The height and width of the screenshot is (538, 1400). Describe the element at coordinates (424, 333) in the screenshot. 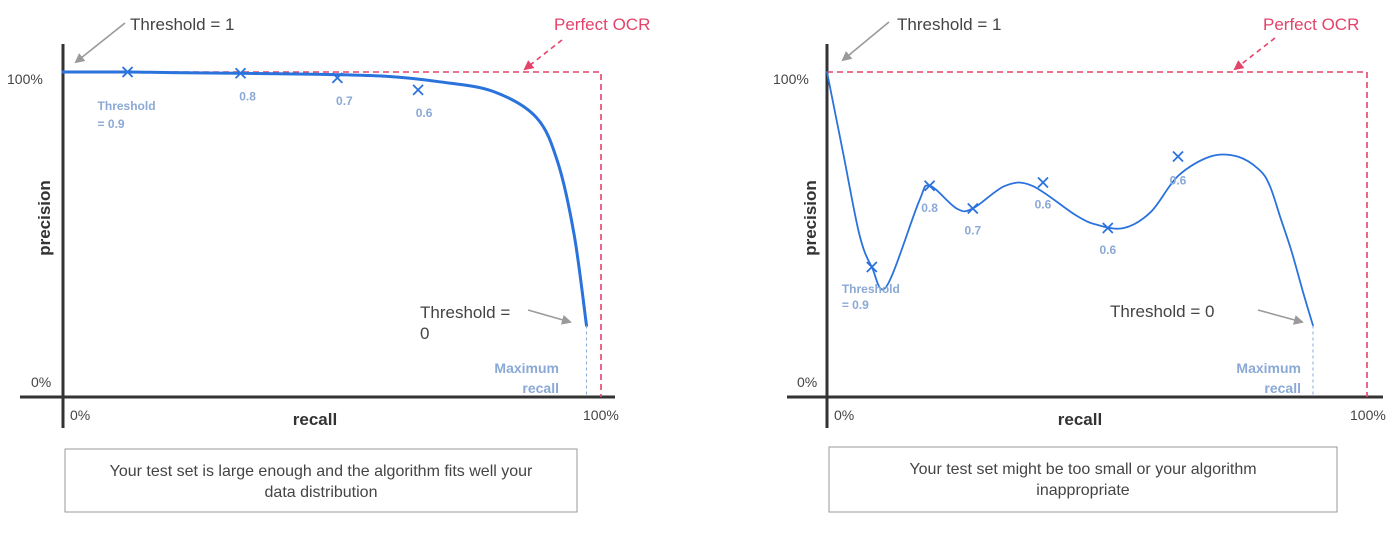

I see `threshold-0-label: 0` at that location.